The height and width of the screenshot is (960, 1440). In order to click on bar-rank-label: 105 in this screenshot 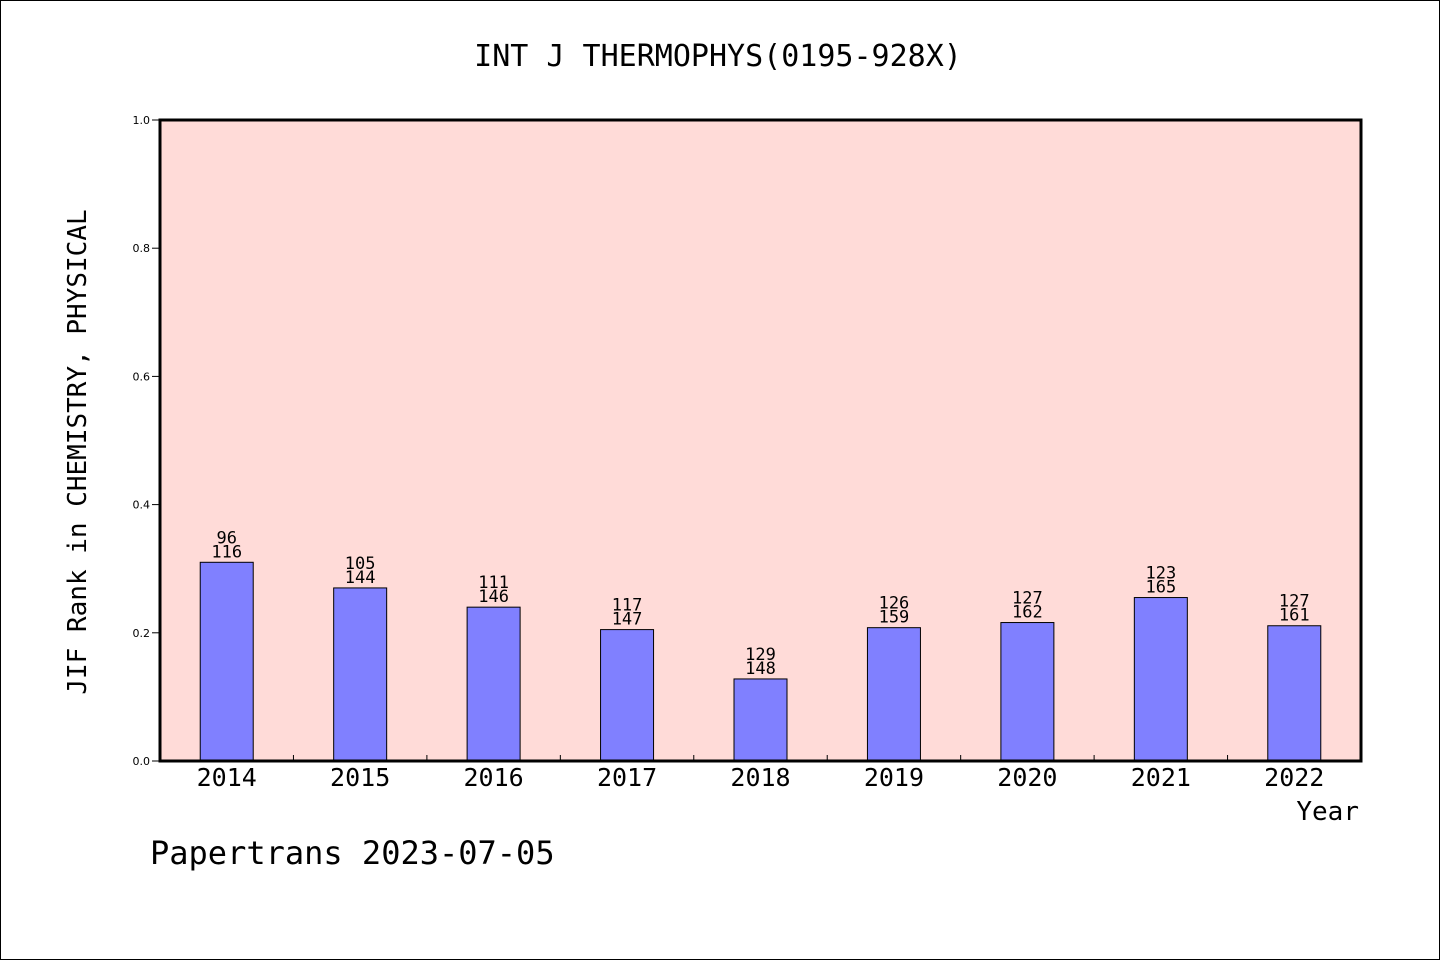, I will do `click(360, 564)`.